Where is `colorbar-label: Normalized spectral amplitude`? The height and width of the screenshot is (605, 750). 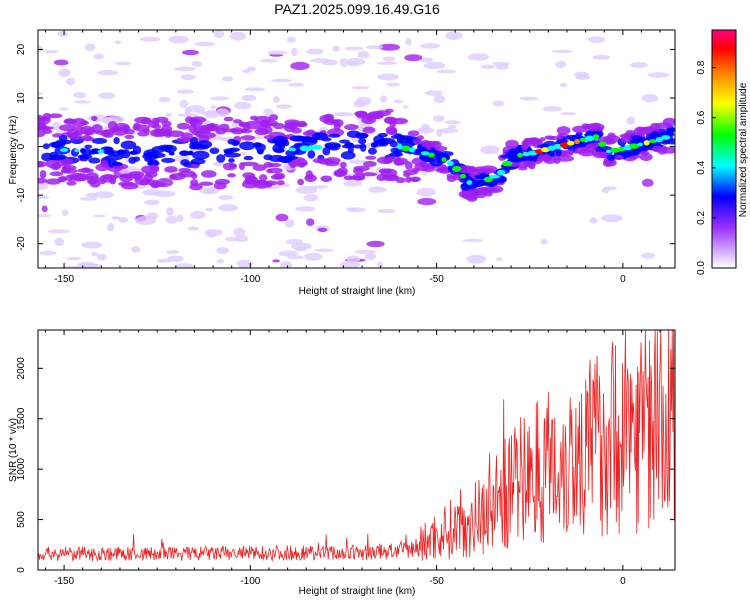
colorbar-label: Normalized spectral amplitude is located at coordinates (743, 149).